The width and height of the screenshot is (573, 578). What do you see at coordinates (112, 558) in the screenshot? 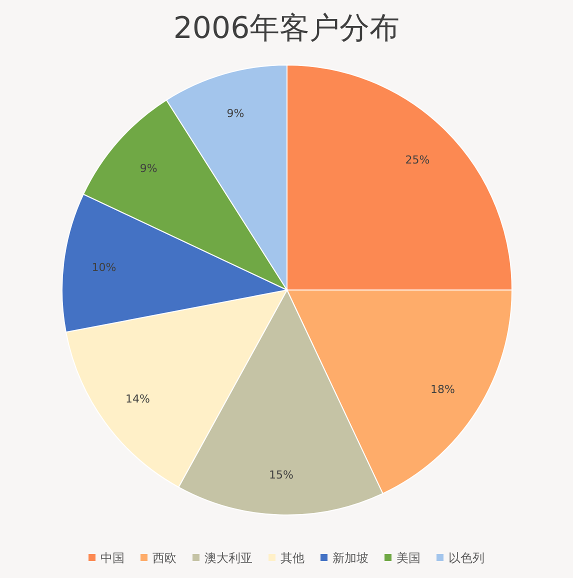
I see `legend-label: 中国` at bounding box center [112, 558].